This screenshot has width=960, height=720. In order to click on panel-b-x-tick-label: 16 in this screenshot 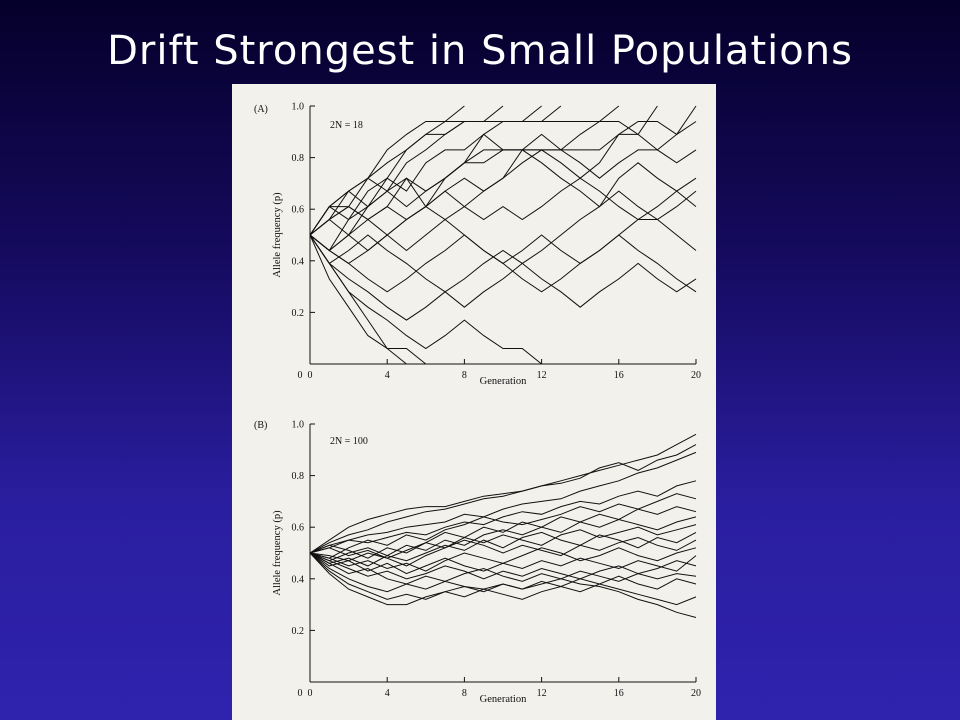, I will do `click(619, 693)`.